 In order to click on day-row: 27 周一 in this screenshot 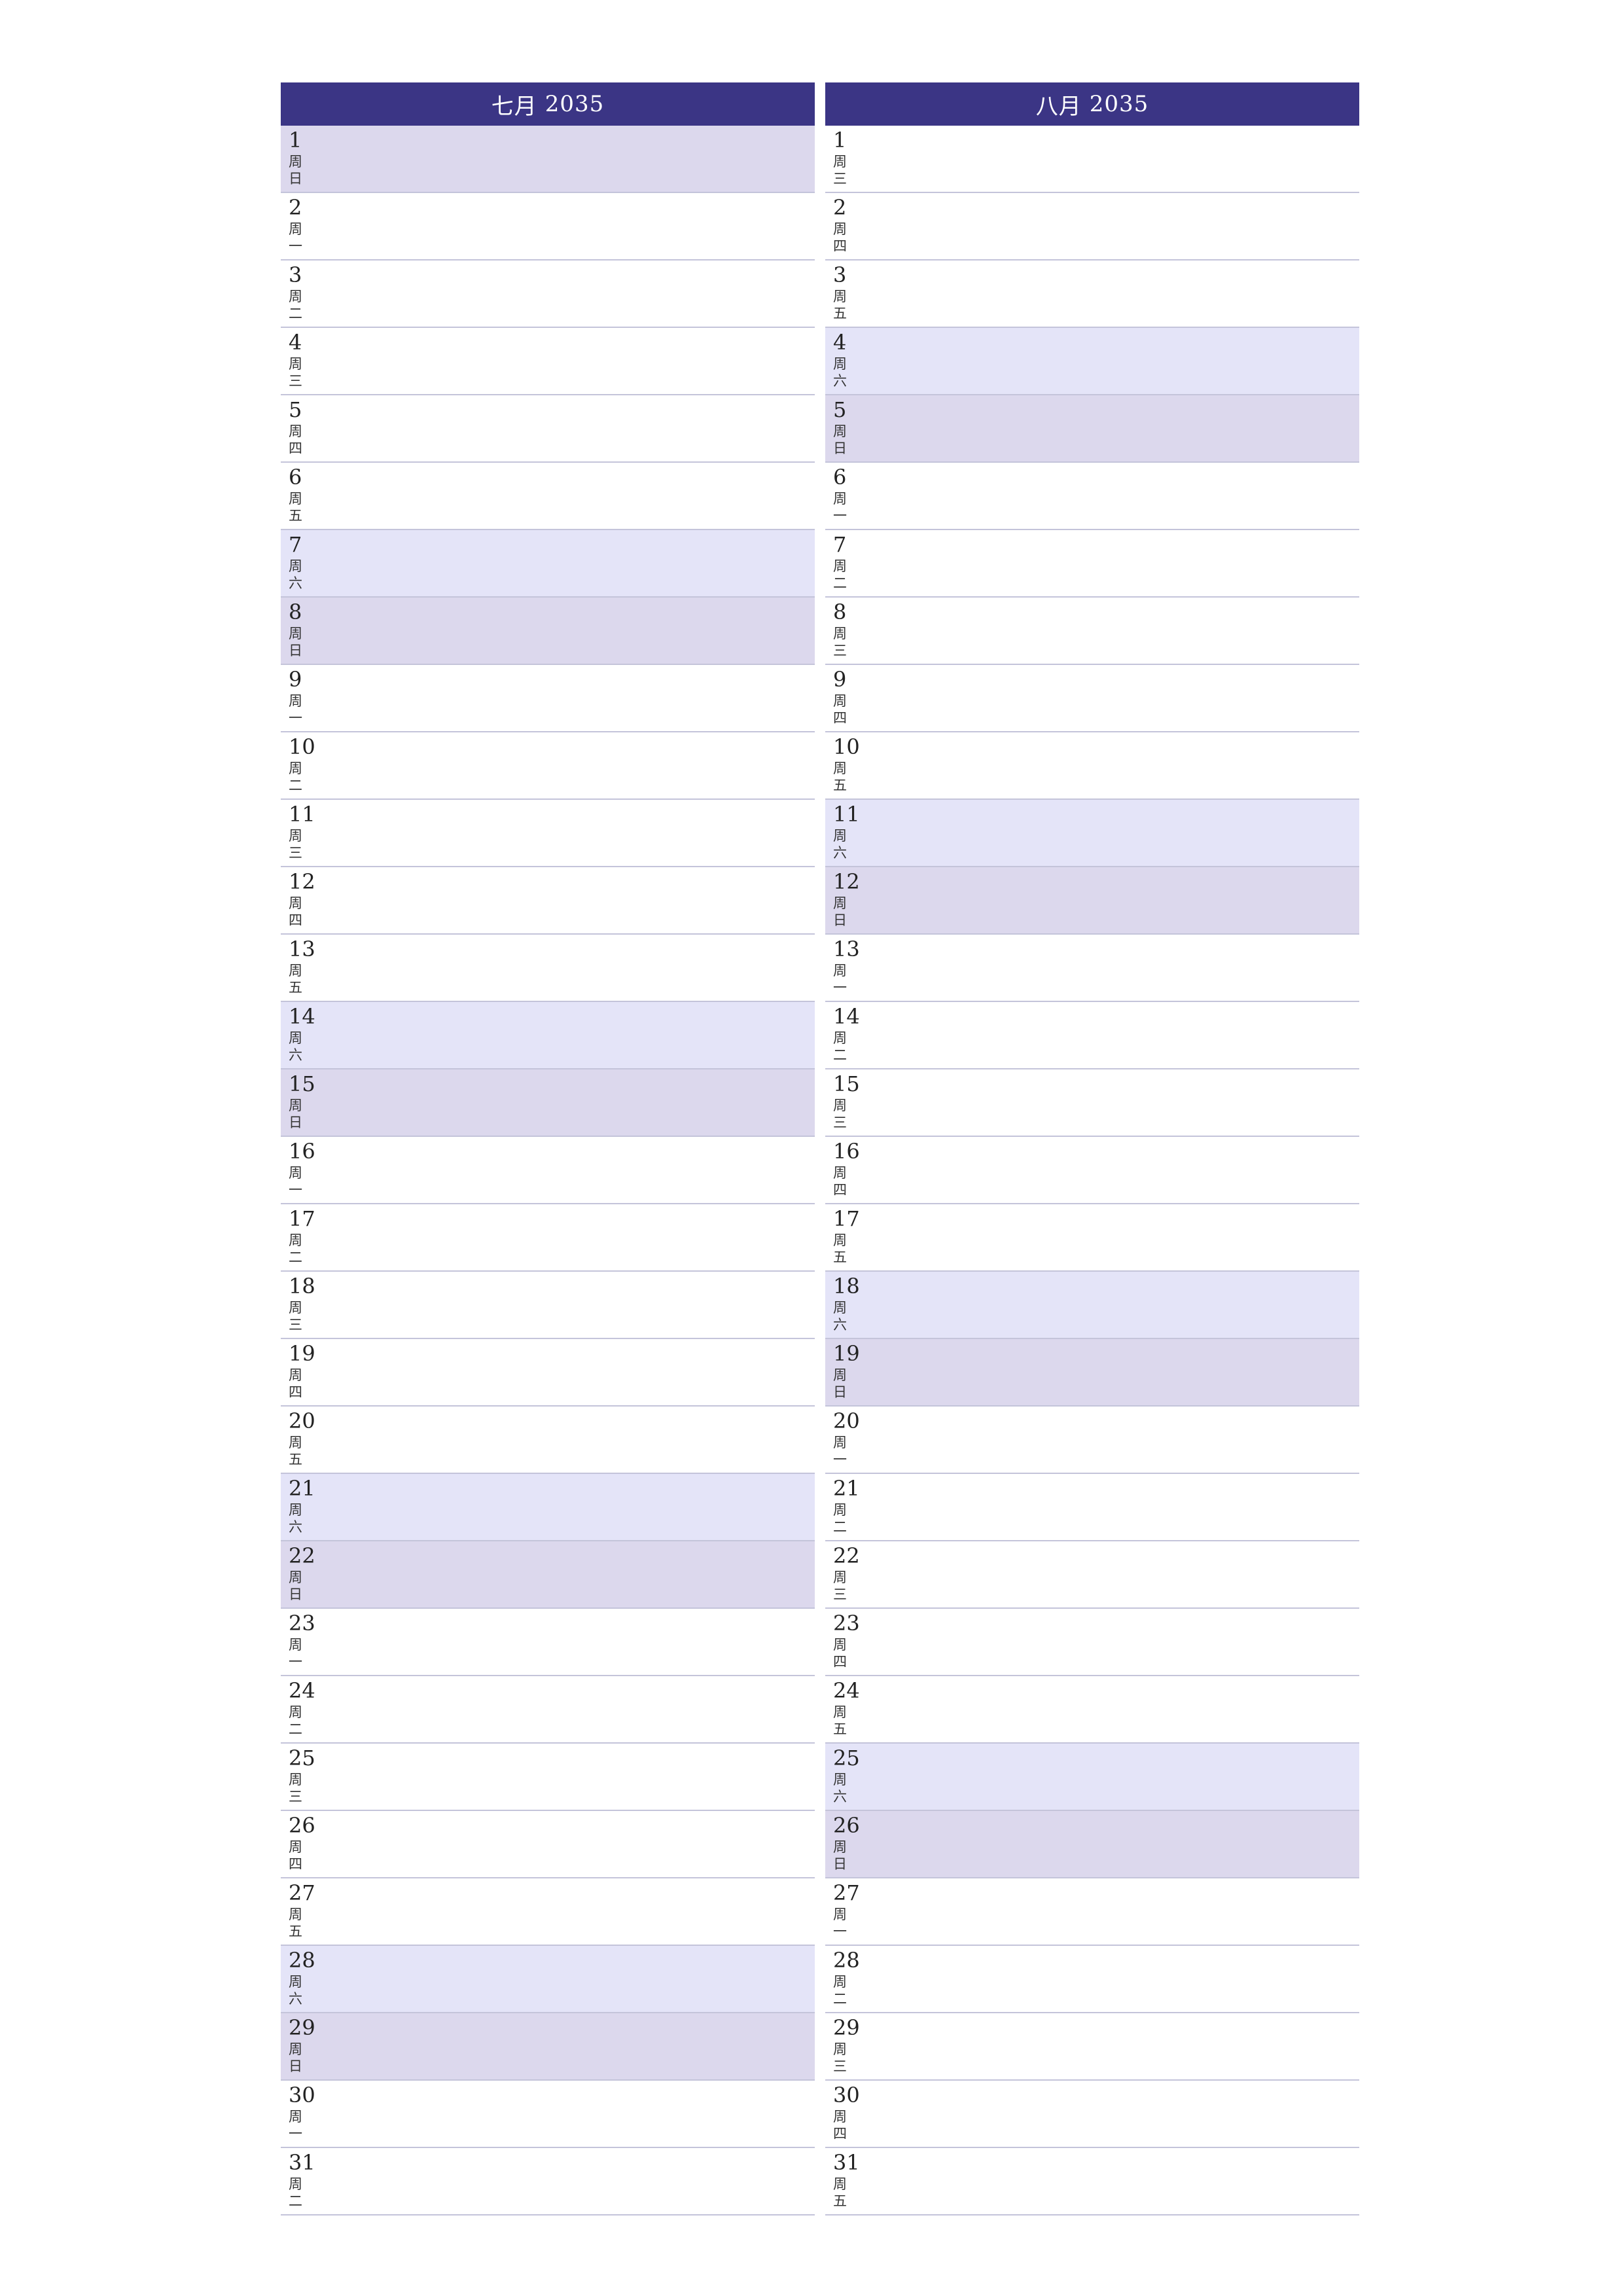, I will do `click(1092, 1912)`.